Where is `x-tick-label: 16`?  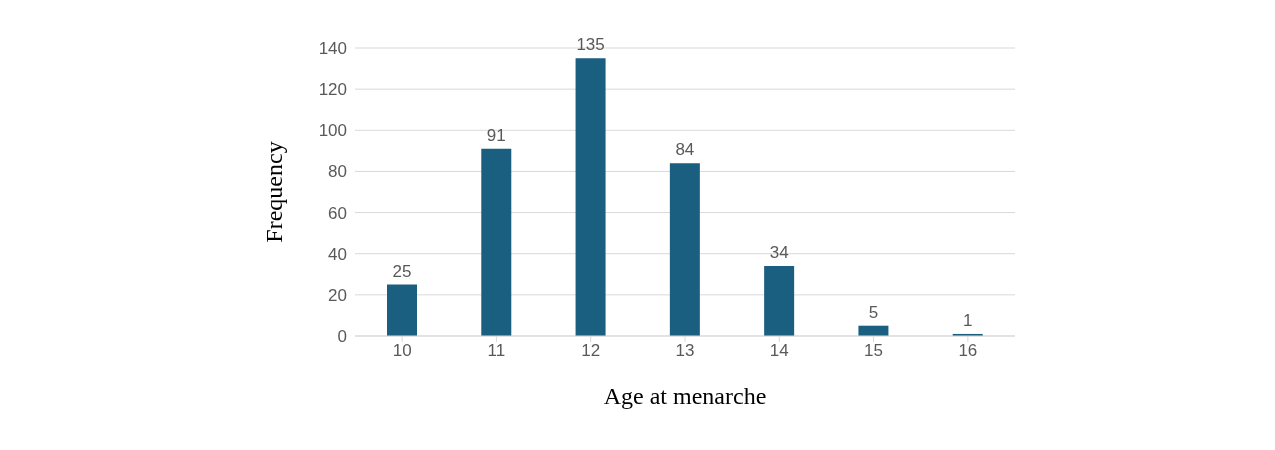 x-tick-label: 16 is located at coordinates (968, 351).